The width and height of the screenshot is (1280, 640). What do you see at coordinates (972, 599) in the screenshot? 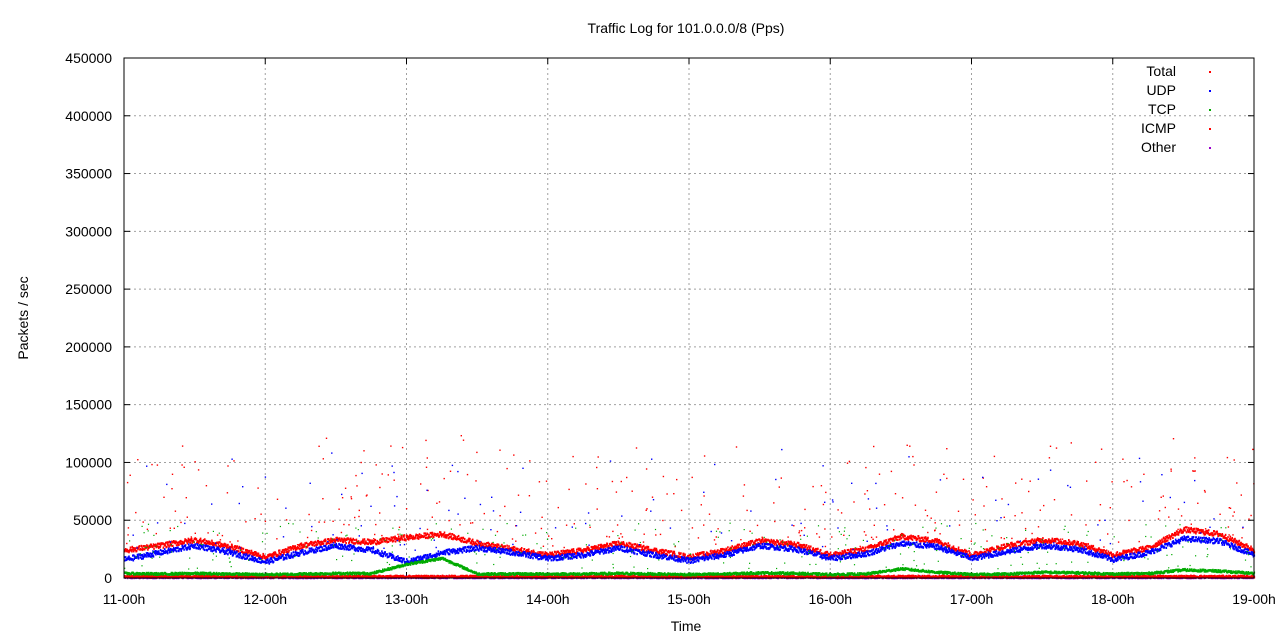
I see `x-tick-label: 17-00h` at bounding box center [972, 599].